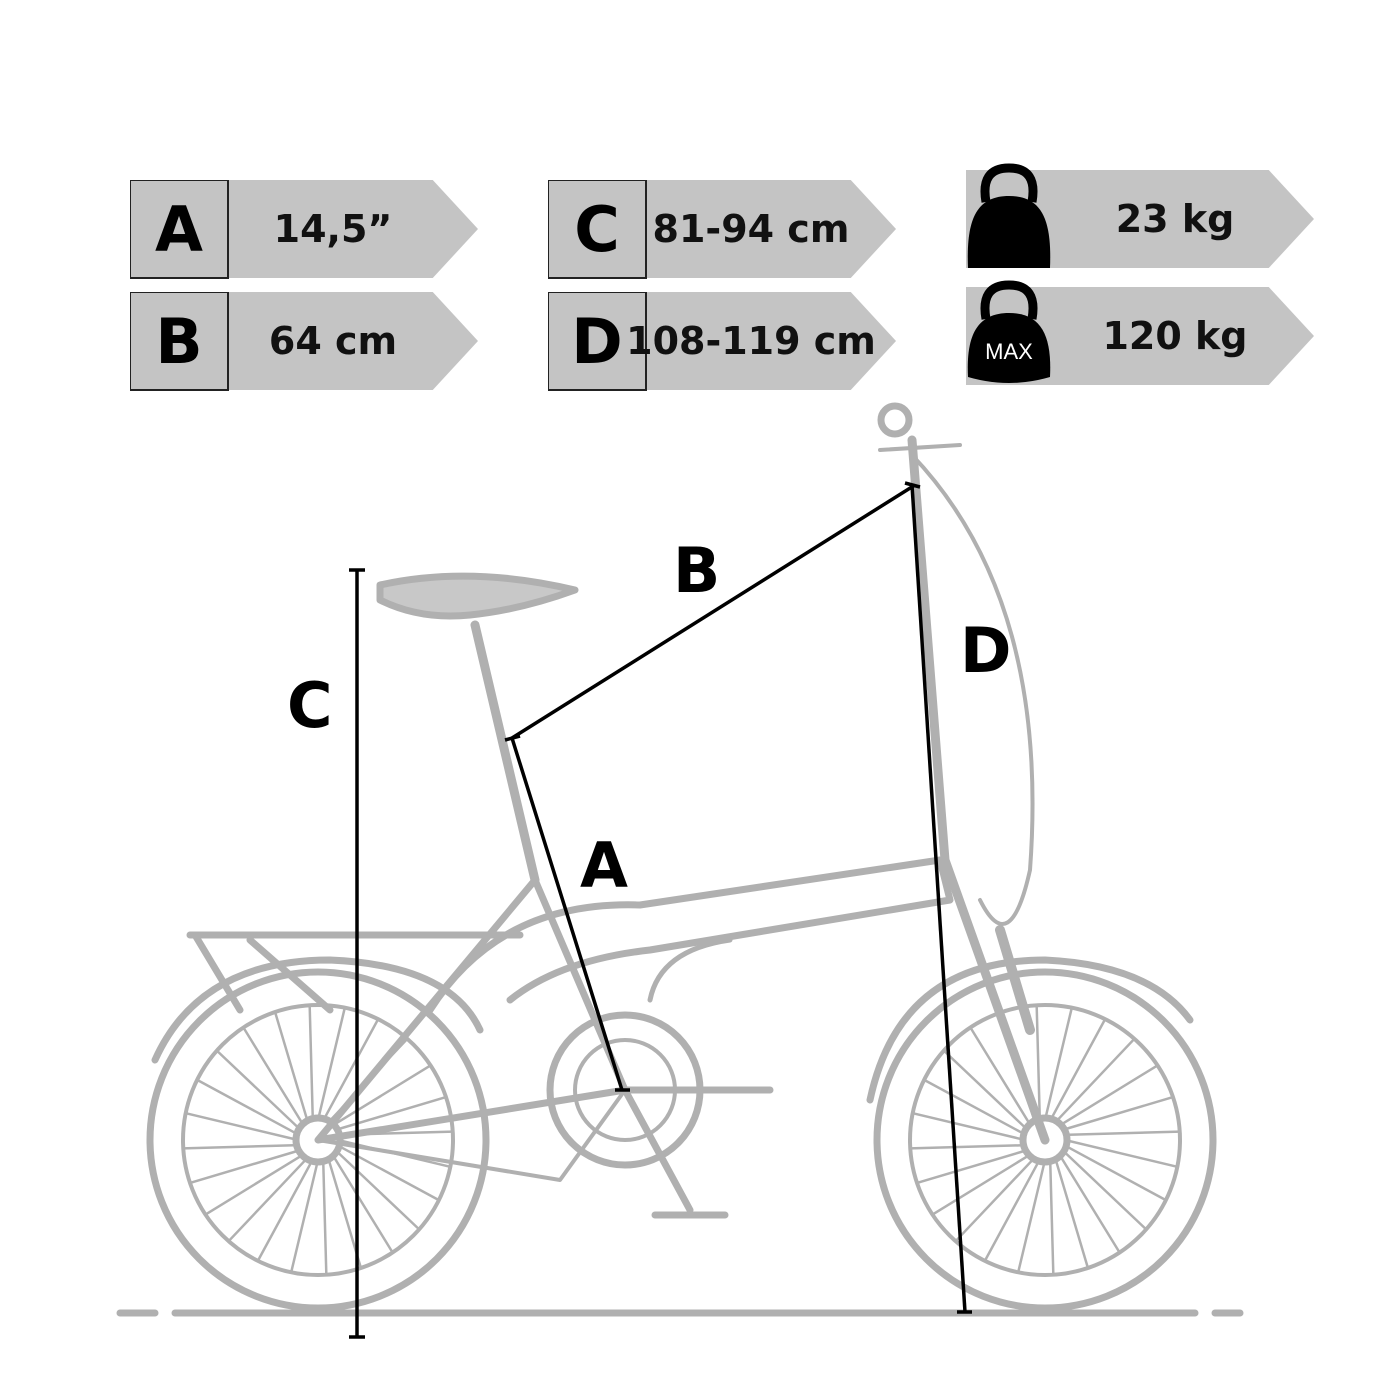  I want to click on saddle, so click(477, 596).